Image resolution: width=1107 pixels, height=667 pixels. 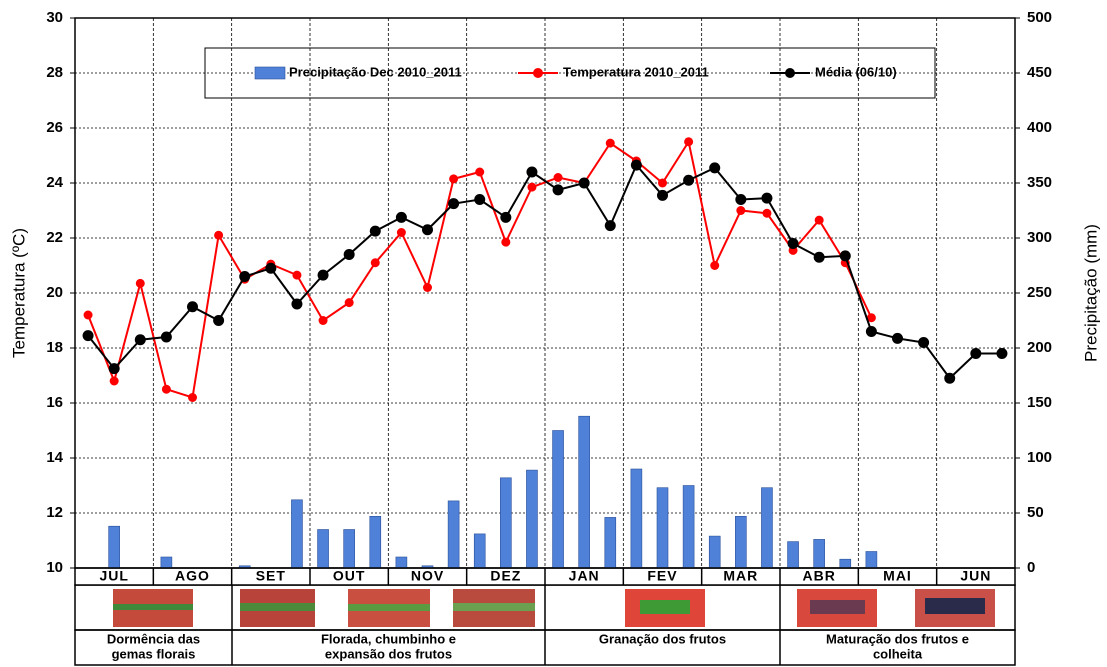 I want to click on y-tick-label: 30, so click(x=54, y=17).